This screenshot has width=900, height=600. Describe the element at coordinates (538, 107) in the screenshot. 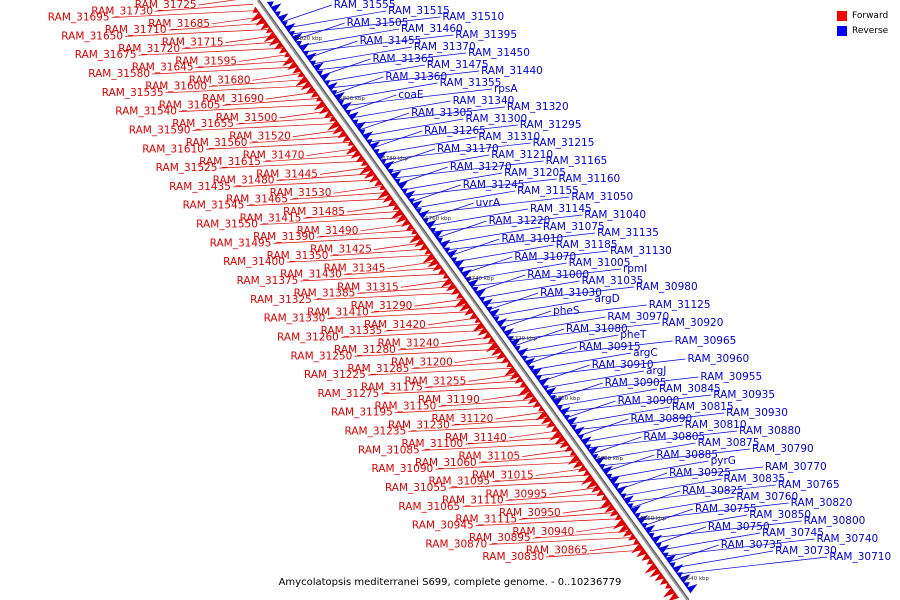

I see `reverse-gene-label: RAM_31320` at that location.